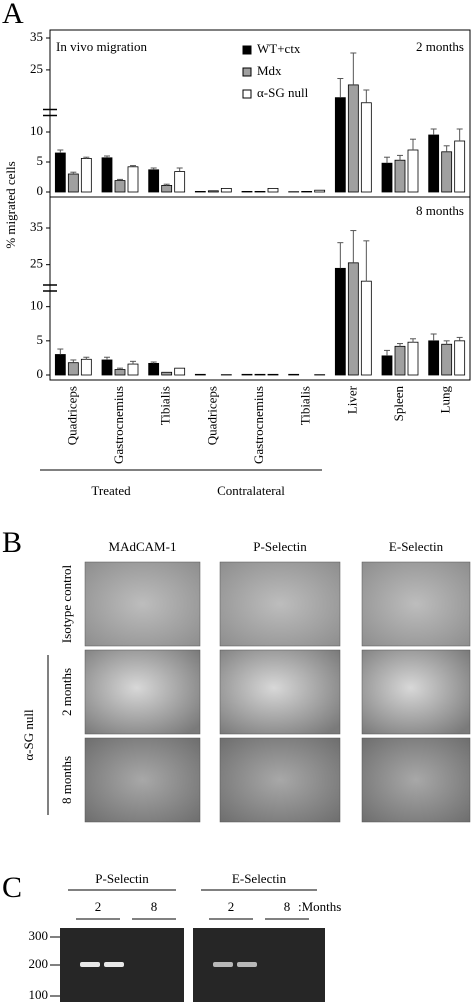 This screenshot has height=1006, width=474. Describe the element at coordinates (12, 887) in the screenshot. I see `panel-label: C` at that location.